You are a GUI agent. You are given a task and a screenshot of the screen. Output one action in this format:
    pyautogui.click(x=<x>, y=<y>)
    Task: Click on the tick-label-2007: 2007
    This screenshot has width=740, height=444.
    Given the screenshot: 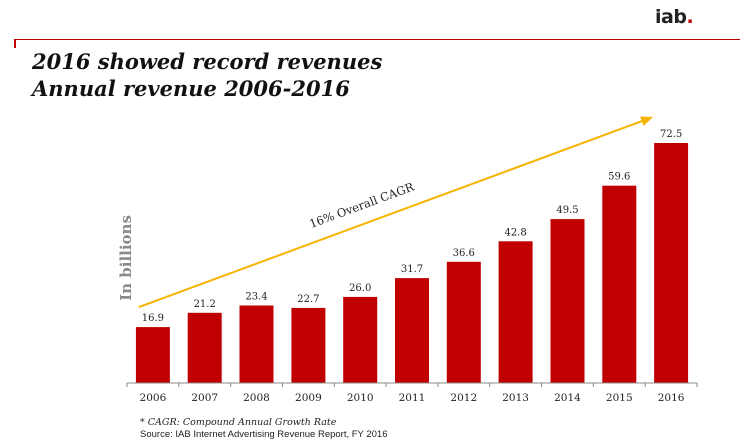 What is the action you would take?
    pyautogui.click(x=204, y=398)
    